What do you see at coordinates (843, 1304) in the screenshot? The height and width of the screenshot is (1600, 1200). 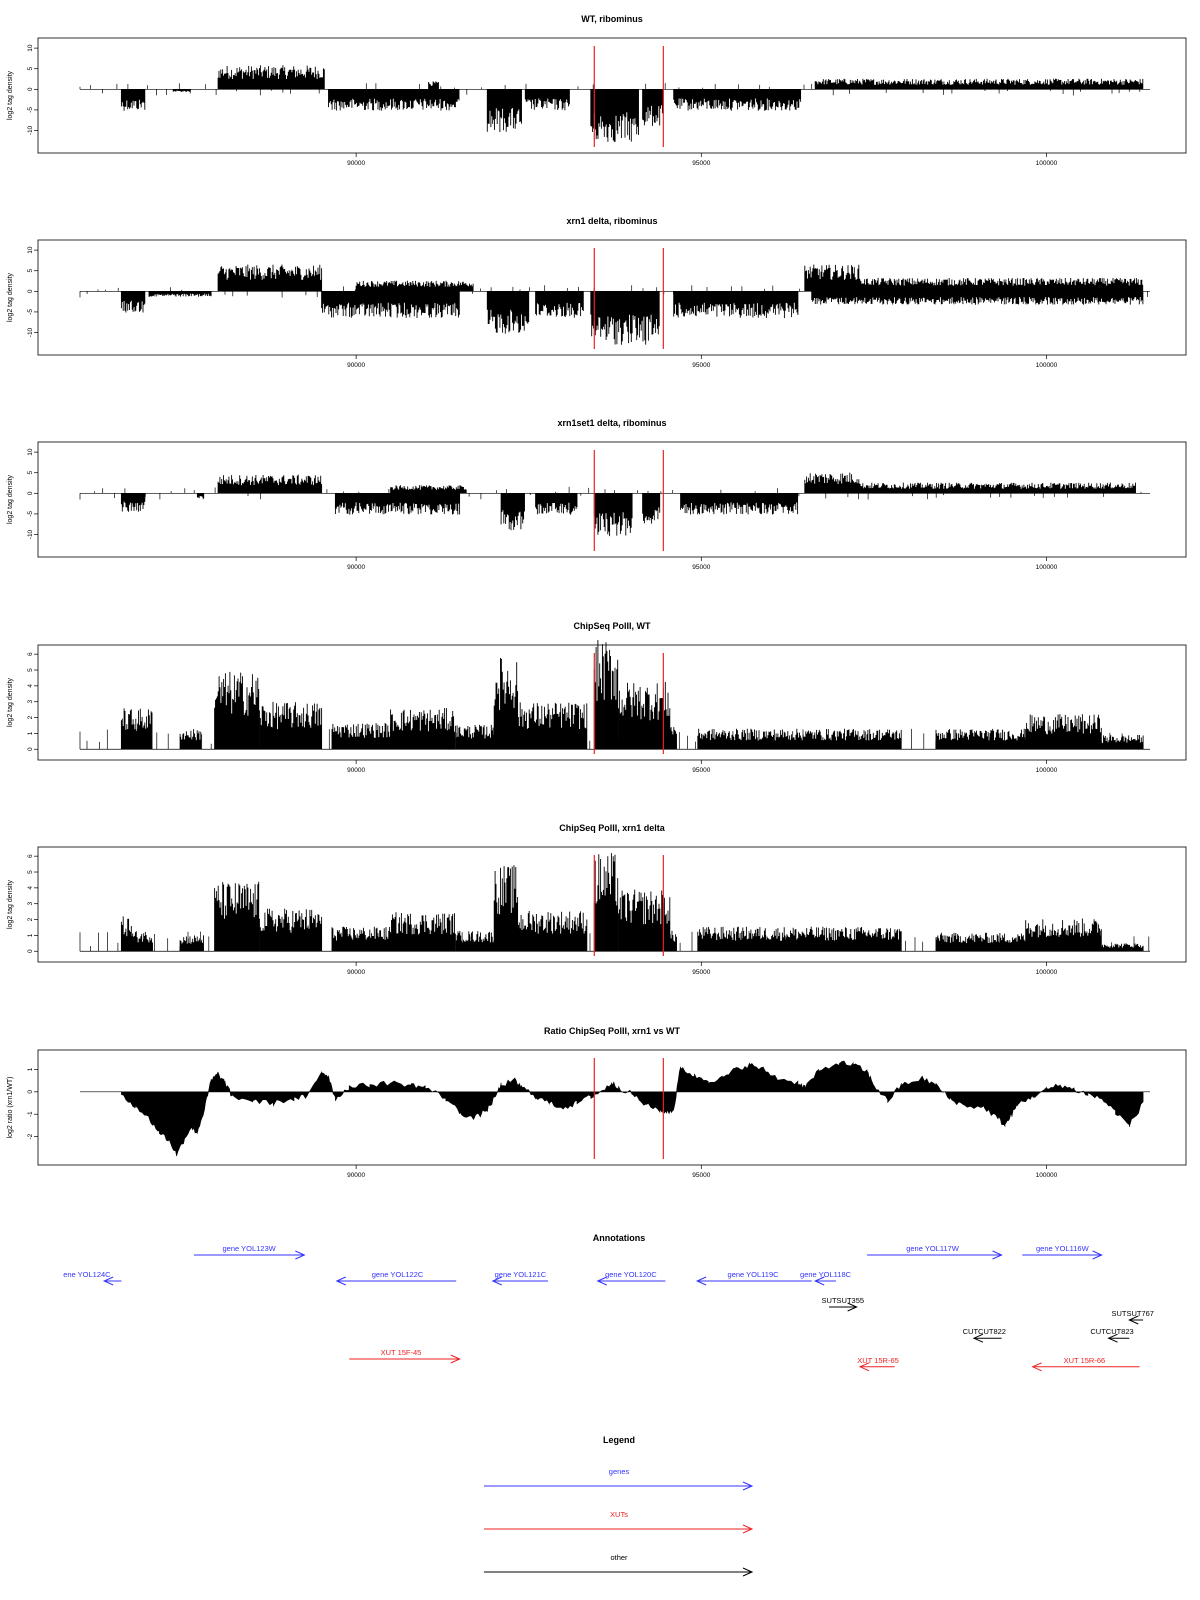 I see `annotation-other: SUTSUT355` at bounding box center [843, 1304].